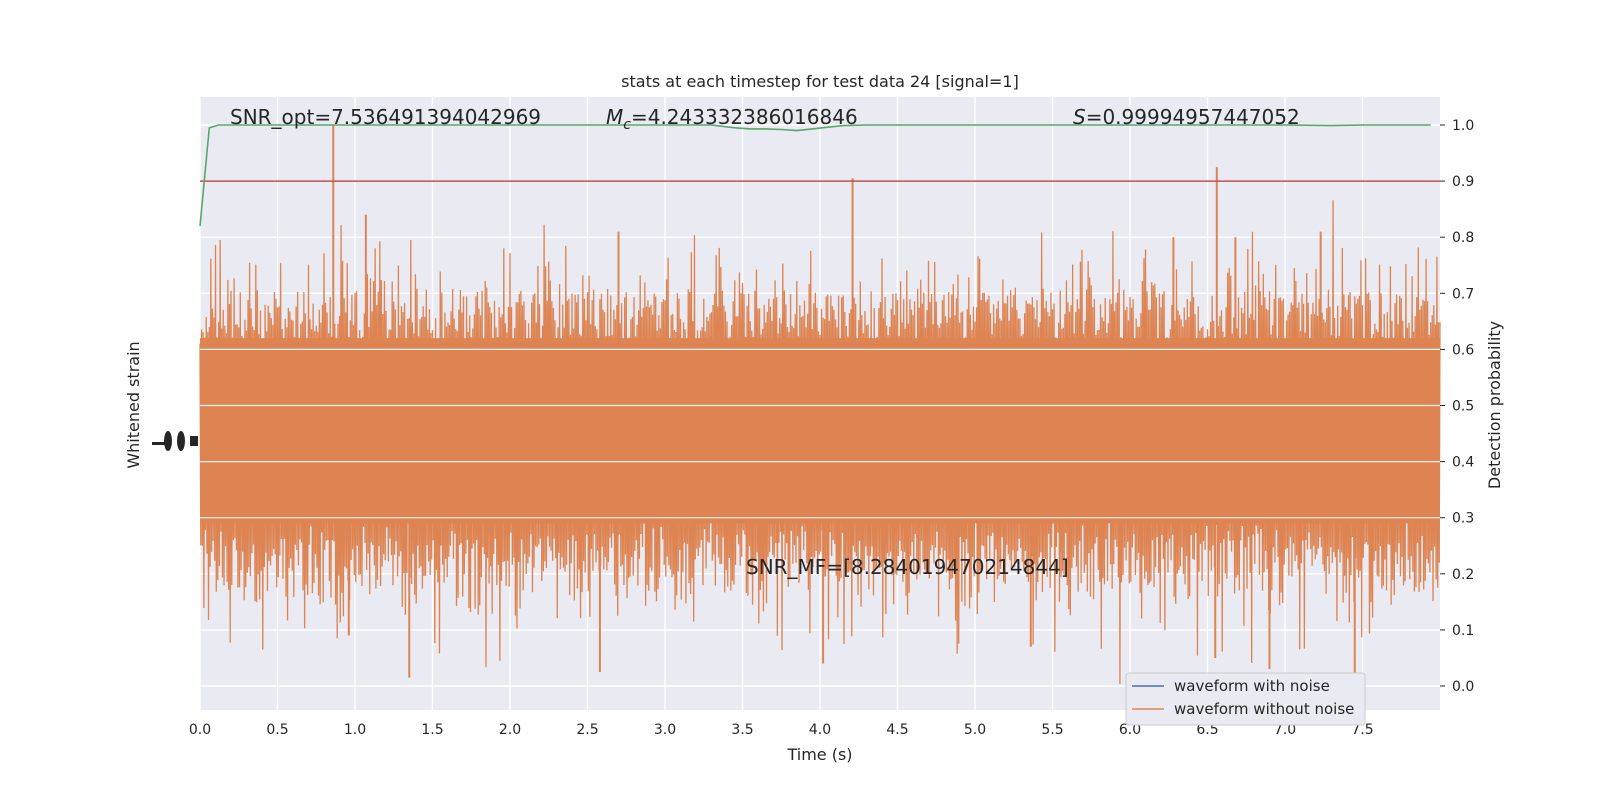  Describe the element at coordinates (1463, 126) in the screenshot. I see `right-tick-label: 1.0` at that location.